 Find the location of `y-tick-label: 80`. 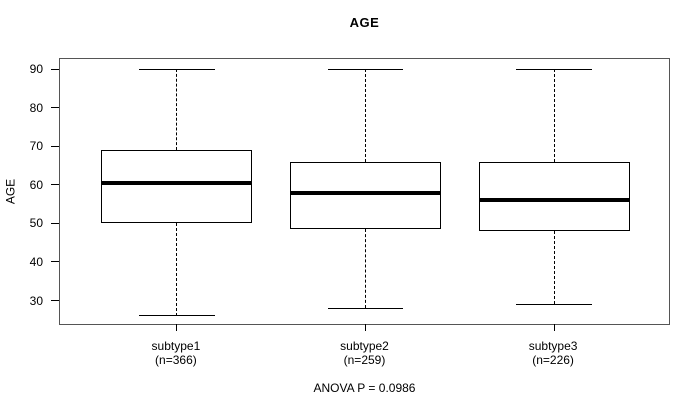

y-tick-label: 80 is located at coordinates (36, 107).